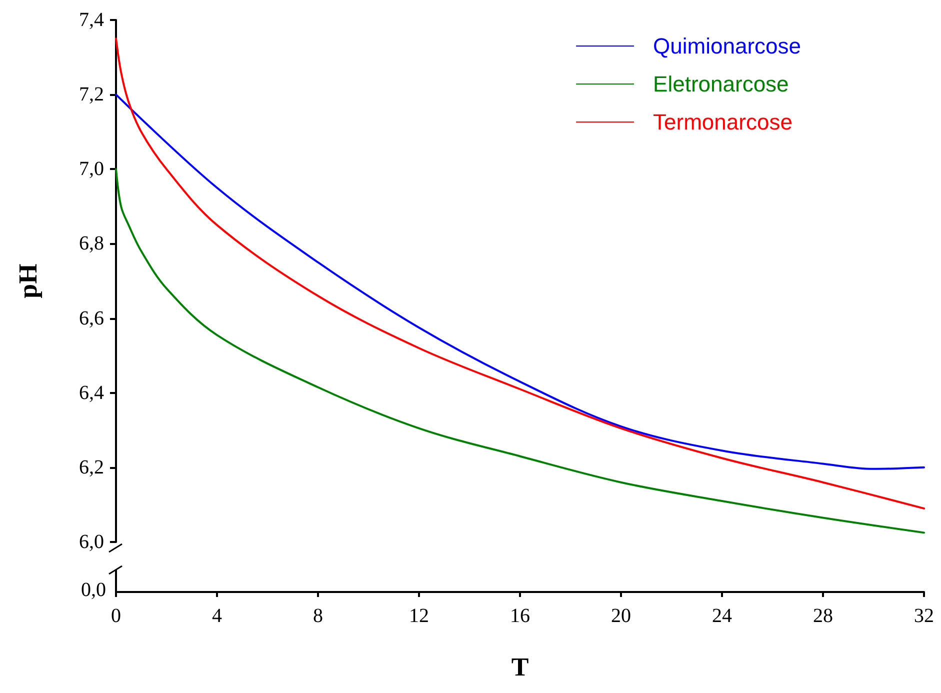  What do you see at coordinates (823, 616) in the screenshot?
I see `x-tick-label: 28` at bounding box center [823, 616].